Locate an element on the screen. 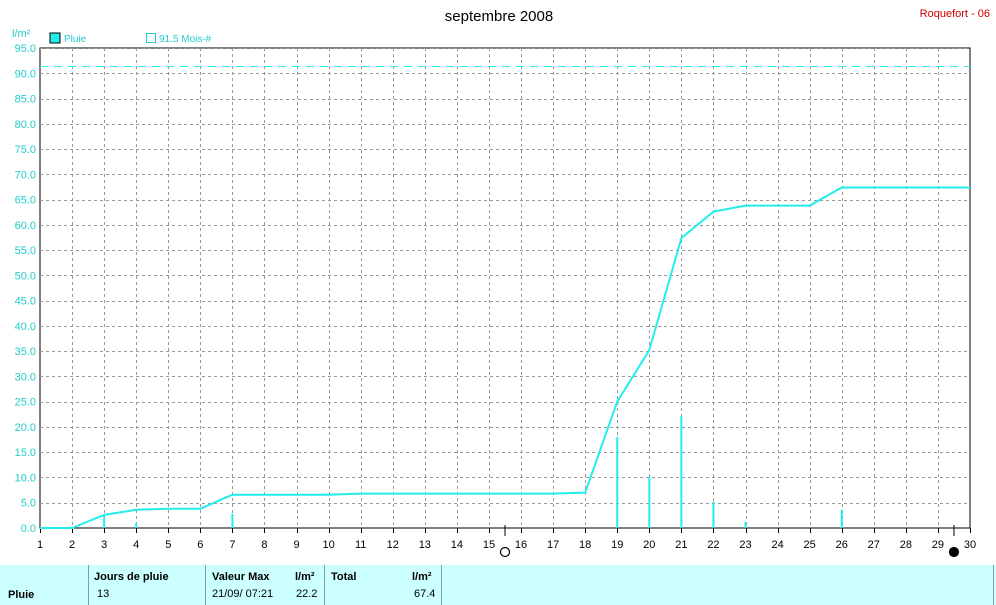  y-tick-label: 0.0 is located at coordinates (28, 529).